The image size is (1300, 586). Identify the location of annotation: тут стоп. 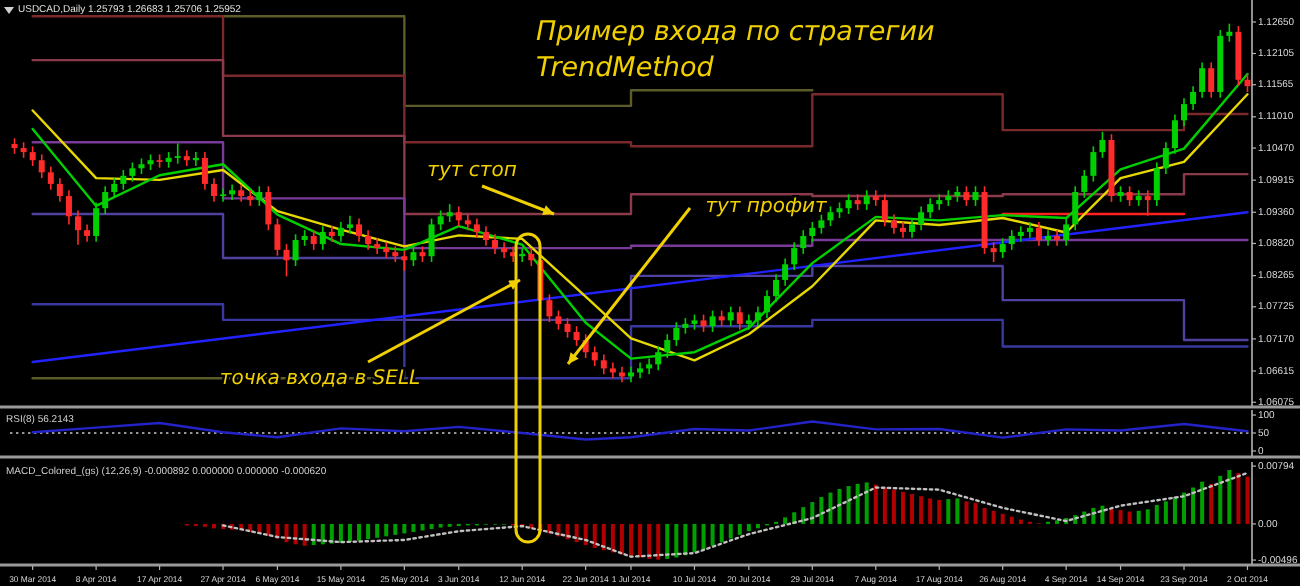
(472, 171).